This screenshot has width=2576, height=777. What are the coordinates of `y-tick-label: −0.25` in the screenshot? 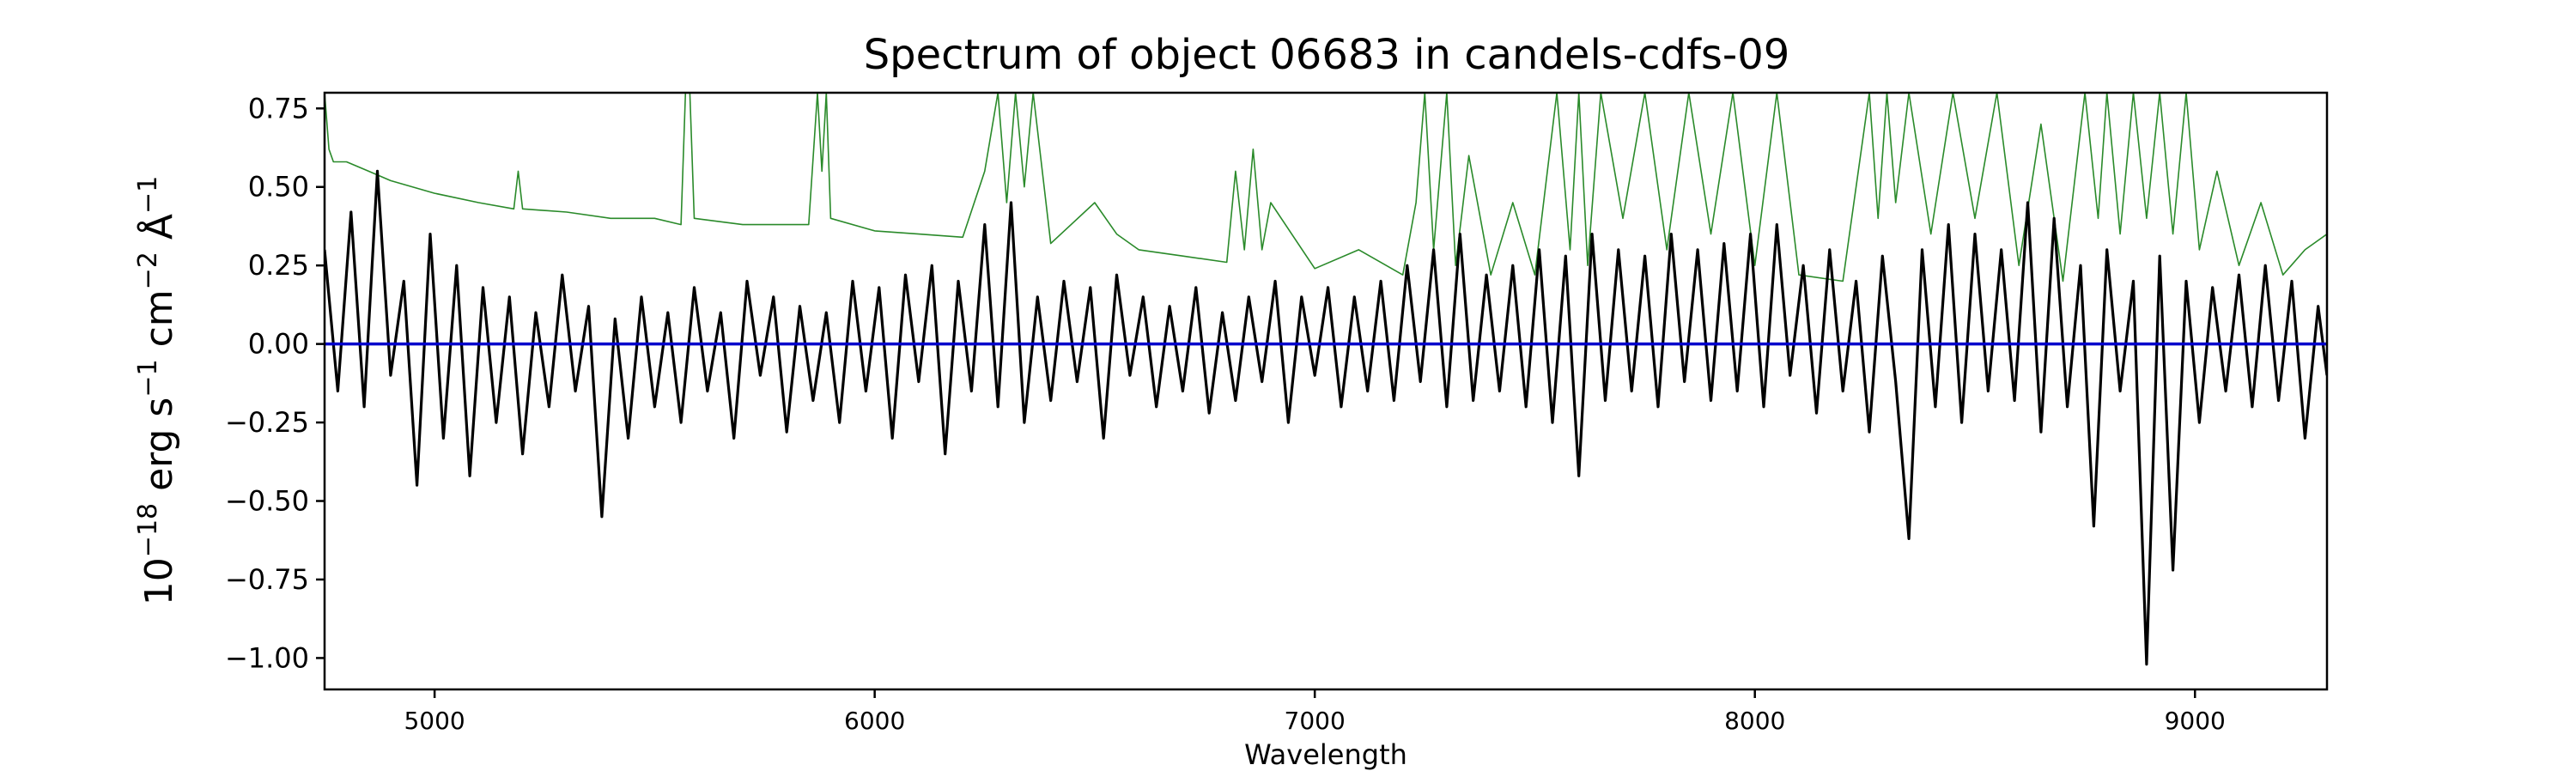 It's located at (267, 422).